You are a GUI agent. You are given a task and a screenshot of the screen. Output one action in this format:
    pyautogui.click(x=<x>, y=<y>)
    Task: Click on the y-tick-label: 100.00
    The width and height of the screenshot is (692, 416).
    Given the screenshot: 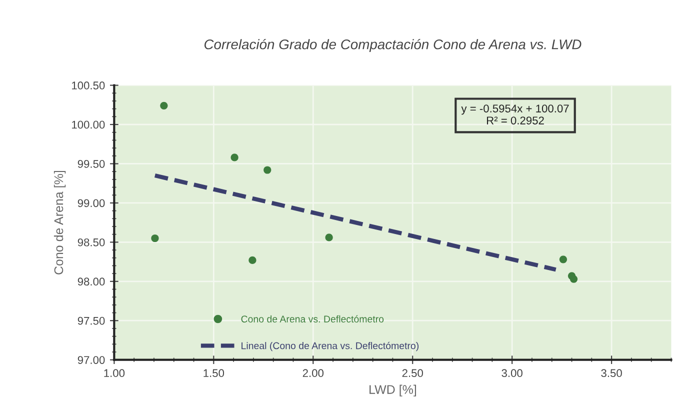 What is the action you would take?
    pyautogui.click(x=88, y=124)
    